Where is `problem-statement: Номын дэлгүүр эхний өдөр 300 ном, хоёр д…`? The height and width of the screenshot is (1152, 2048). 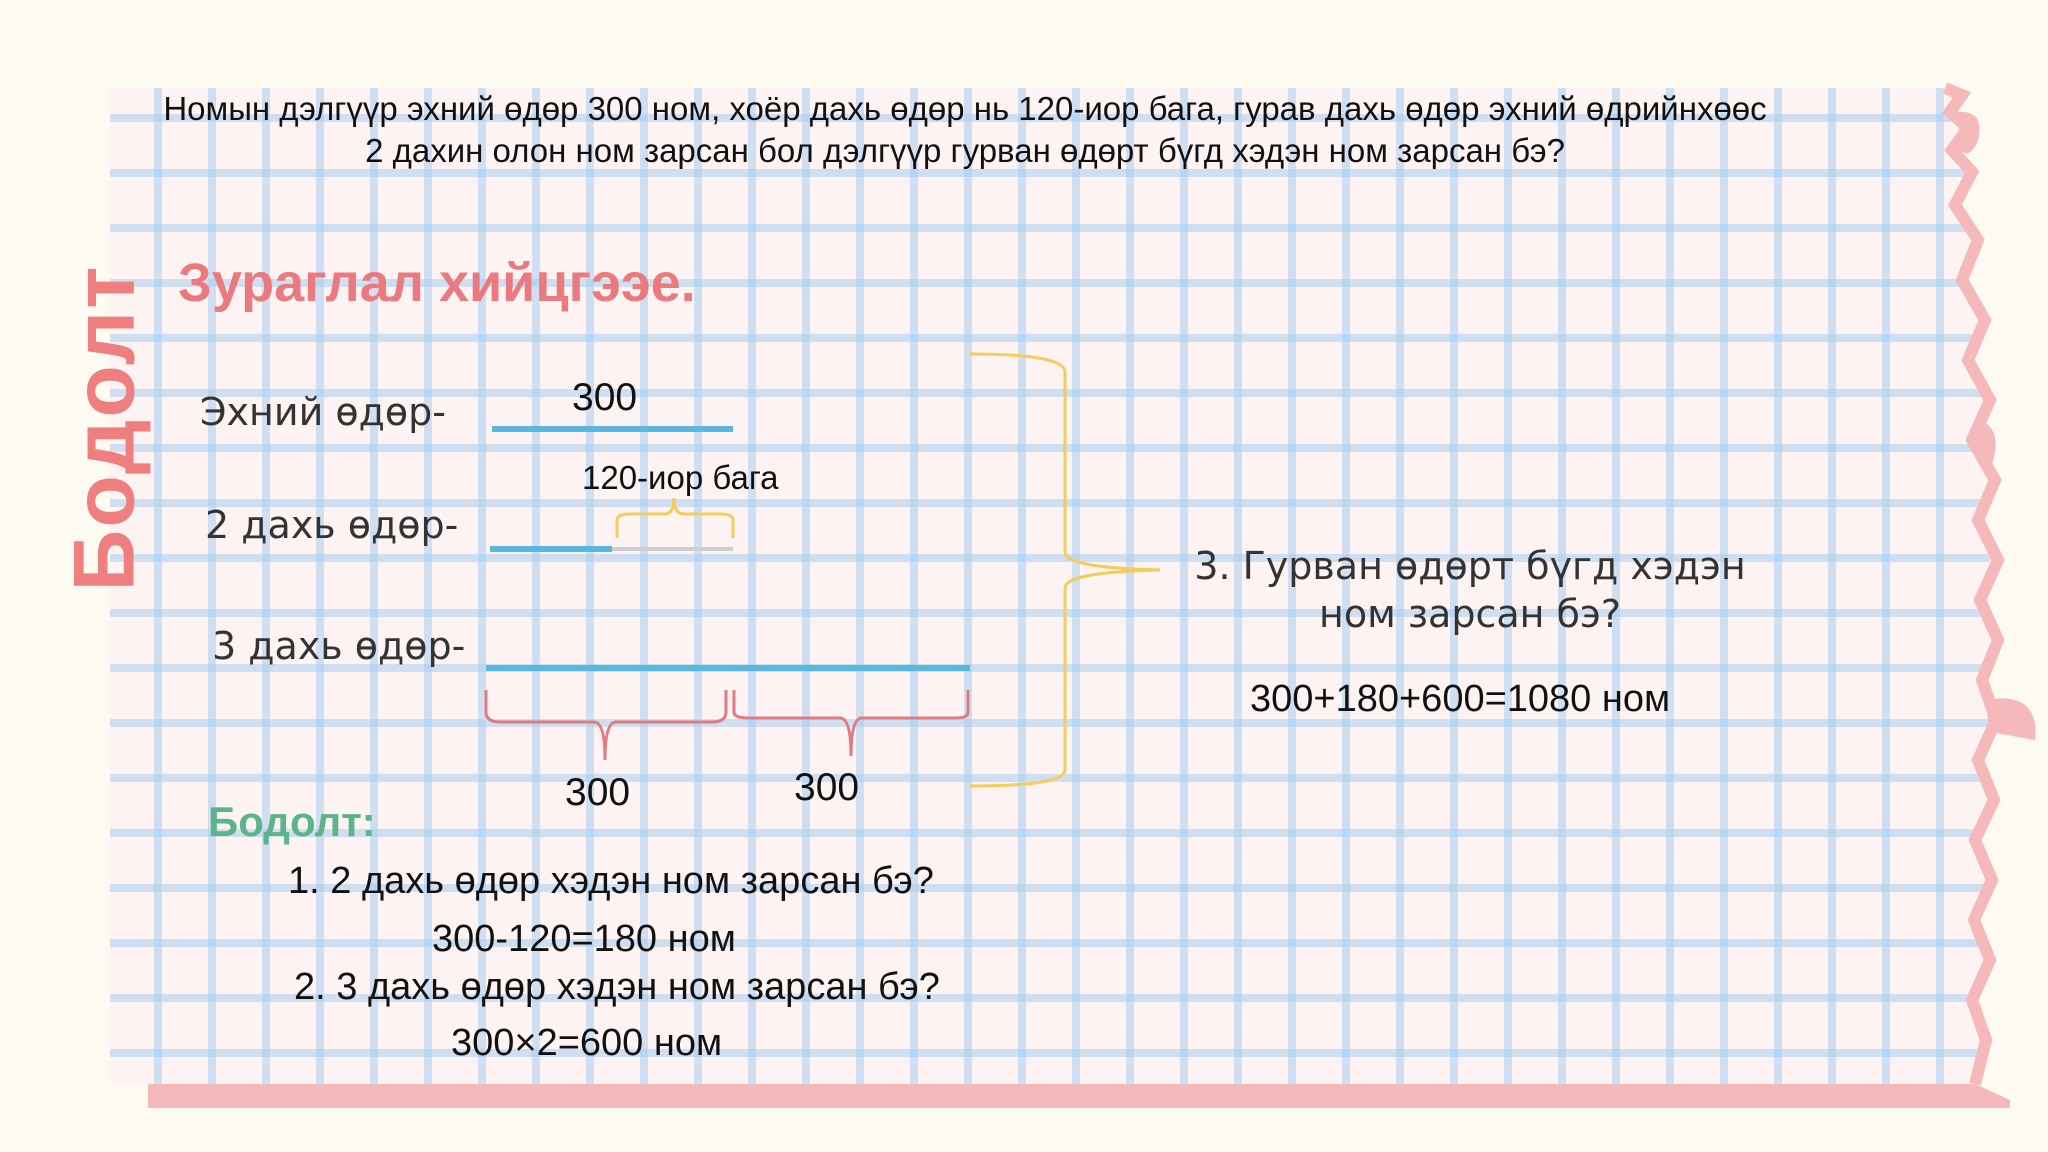 problem-statement: Номын дэлгүүр эхний өдөр 300 ном, хоёр д… is located at coordinates (965, 130).